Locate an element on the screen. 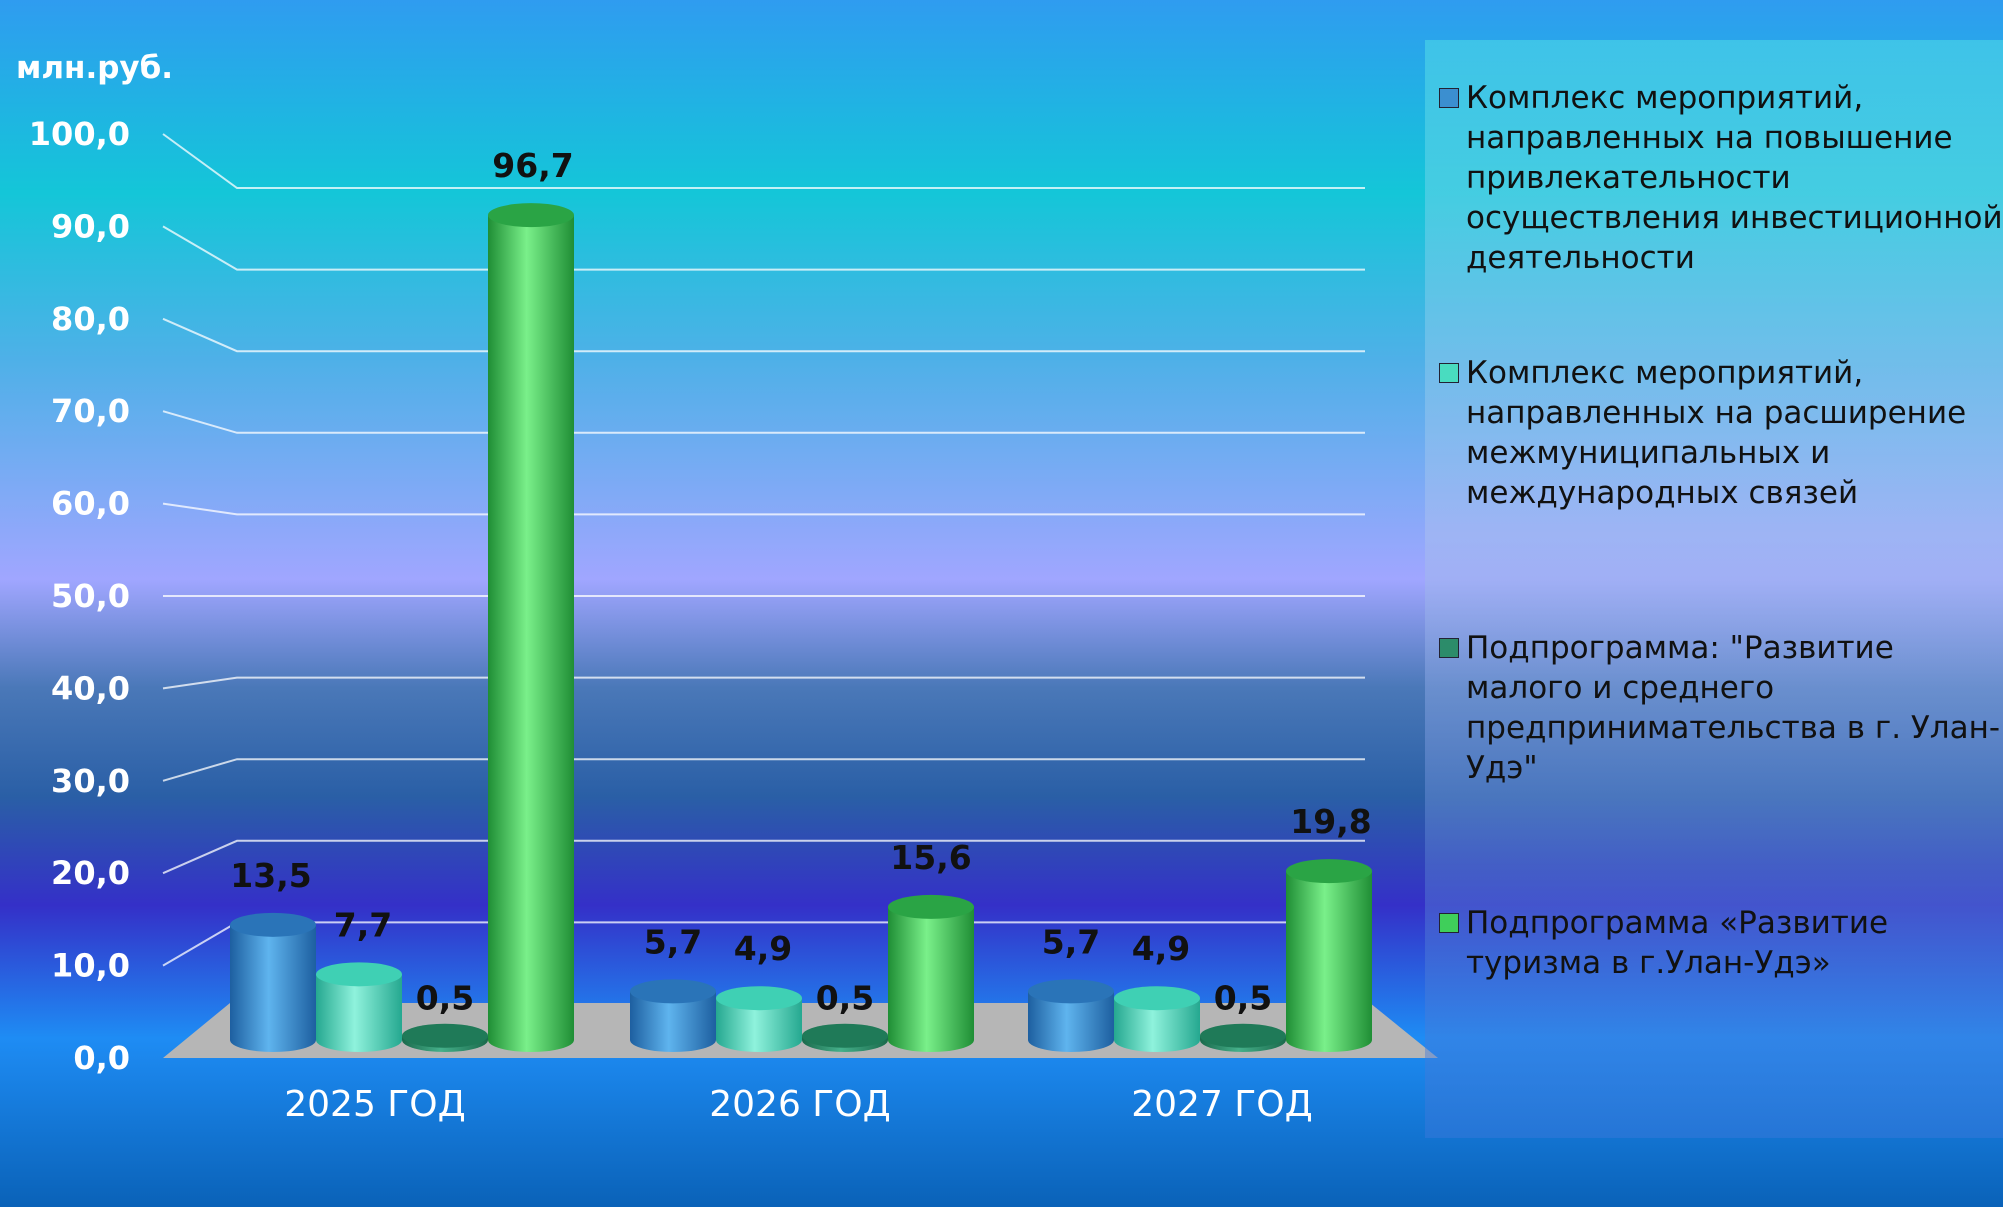 This screenshot has height=1207, width=2003. x-tick-label: 2027 ГОД is located at coordinates (1221, 1104).